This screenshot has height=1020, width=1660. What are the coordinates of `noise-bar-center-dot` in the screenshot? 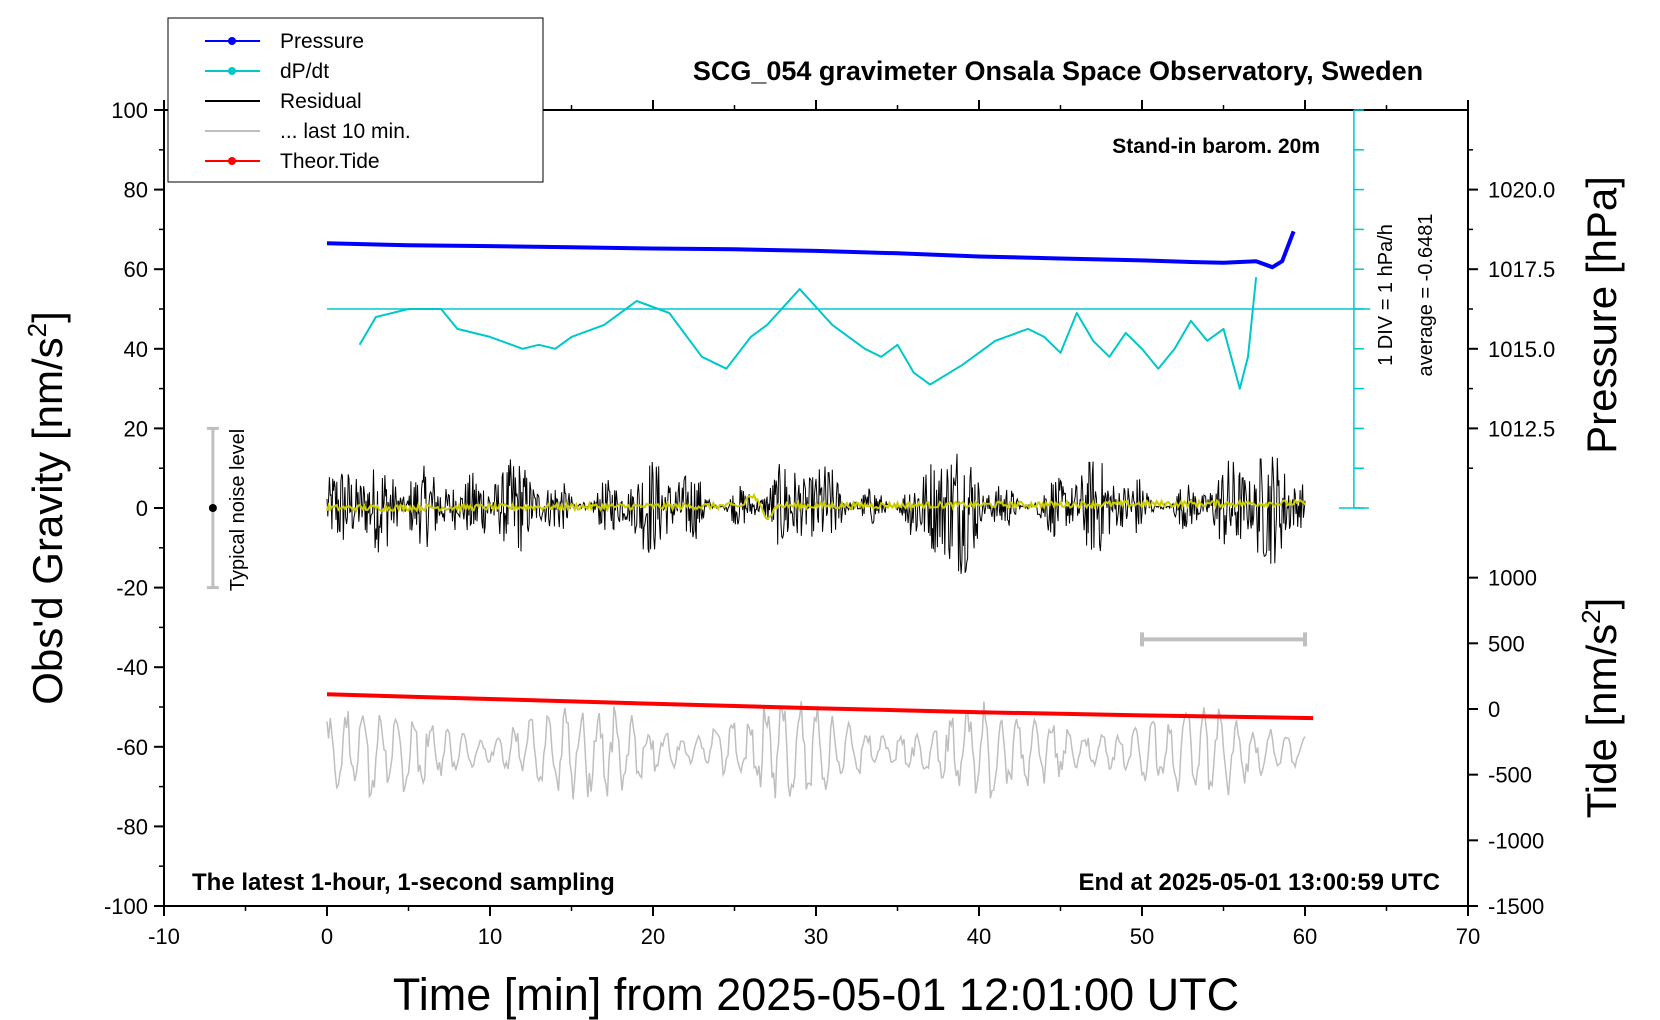 It's located at (212, 508).